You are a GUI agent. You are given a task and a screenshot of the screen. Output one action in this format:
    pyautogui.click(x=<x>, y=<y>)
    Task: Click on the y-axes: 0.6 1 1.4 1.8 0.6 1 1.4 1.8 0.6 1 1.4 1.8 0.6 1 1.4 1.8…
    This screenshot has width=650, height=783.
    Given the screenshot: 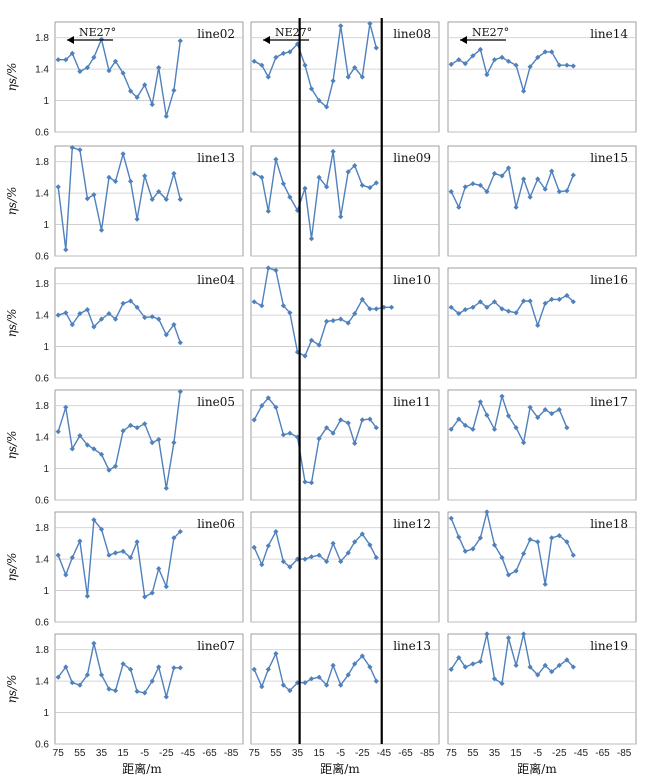 What is the action you would take?
    pyautogui.click(x=42, y=391)
    